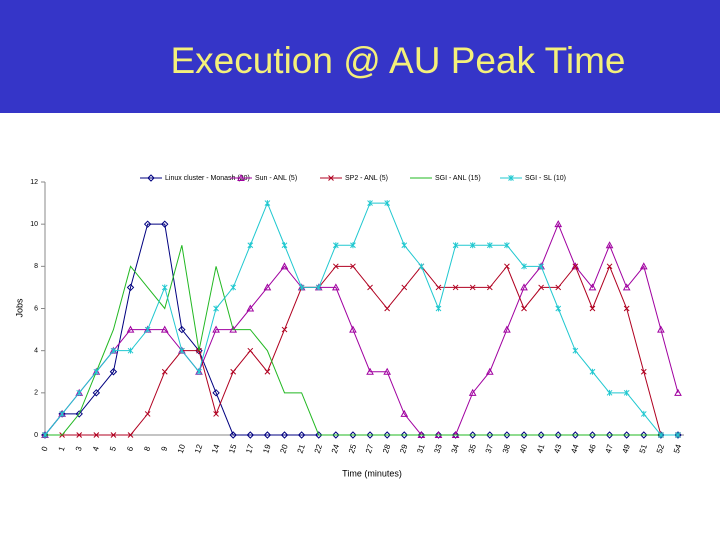  What do you see at coordinates (472, 449) in the screenshot?
I see `x-tick-label: 35` at bounding box center [472, 449].